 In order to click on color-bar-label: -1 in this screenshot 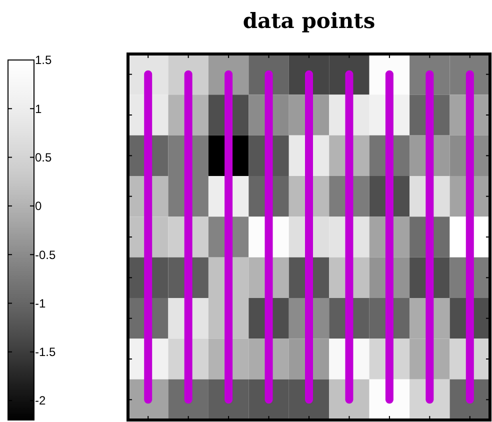, I will do `click(40, 303)`.